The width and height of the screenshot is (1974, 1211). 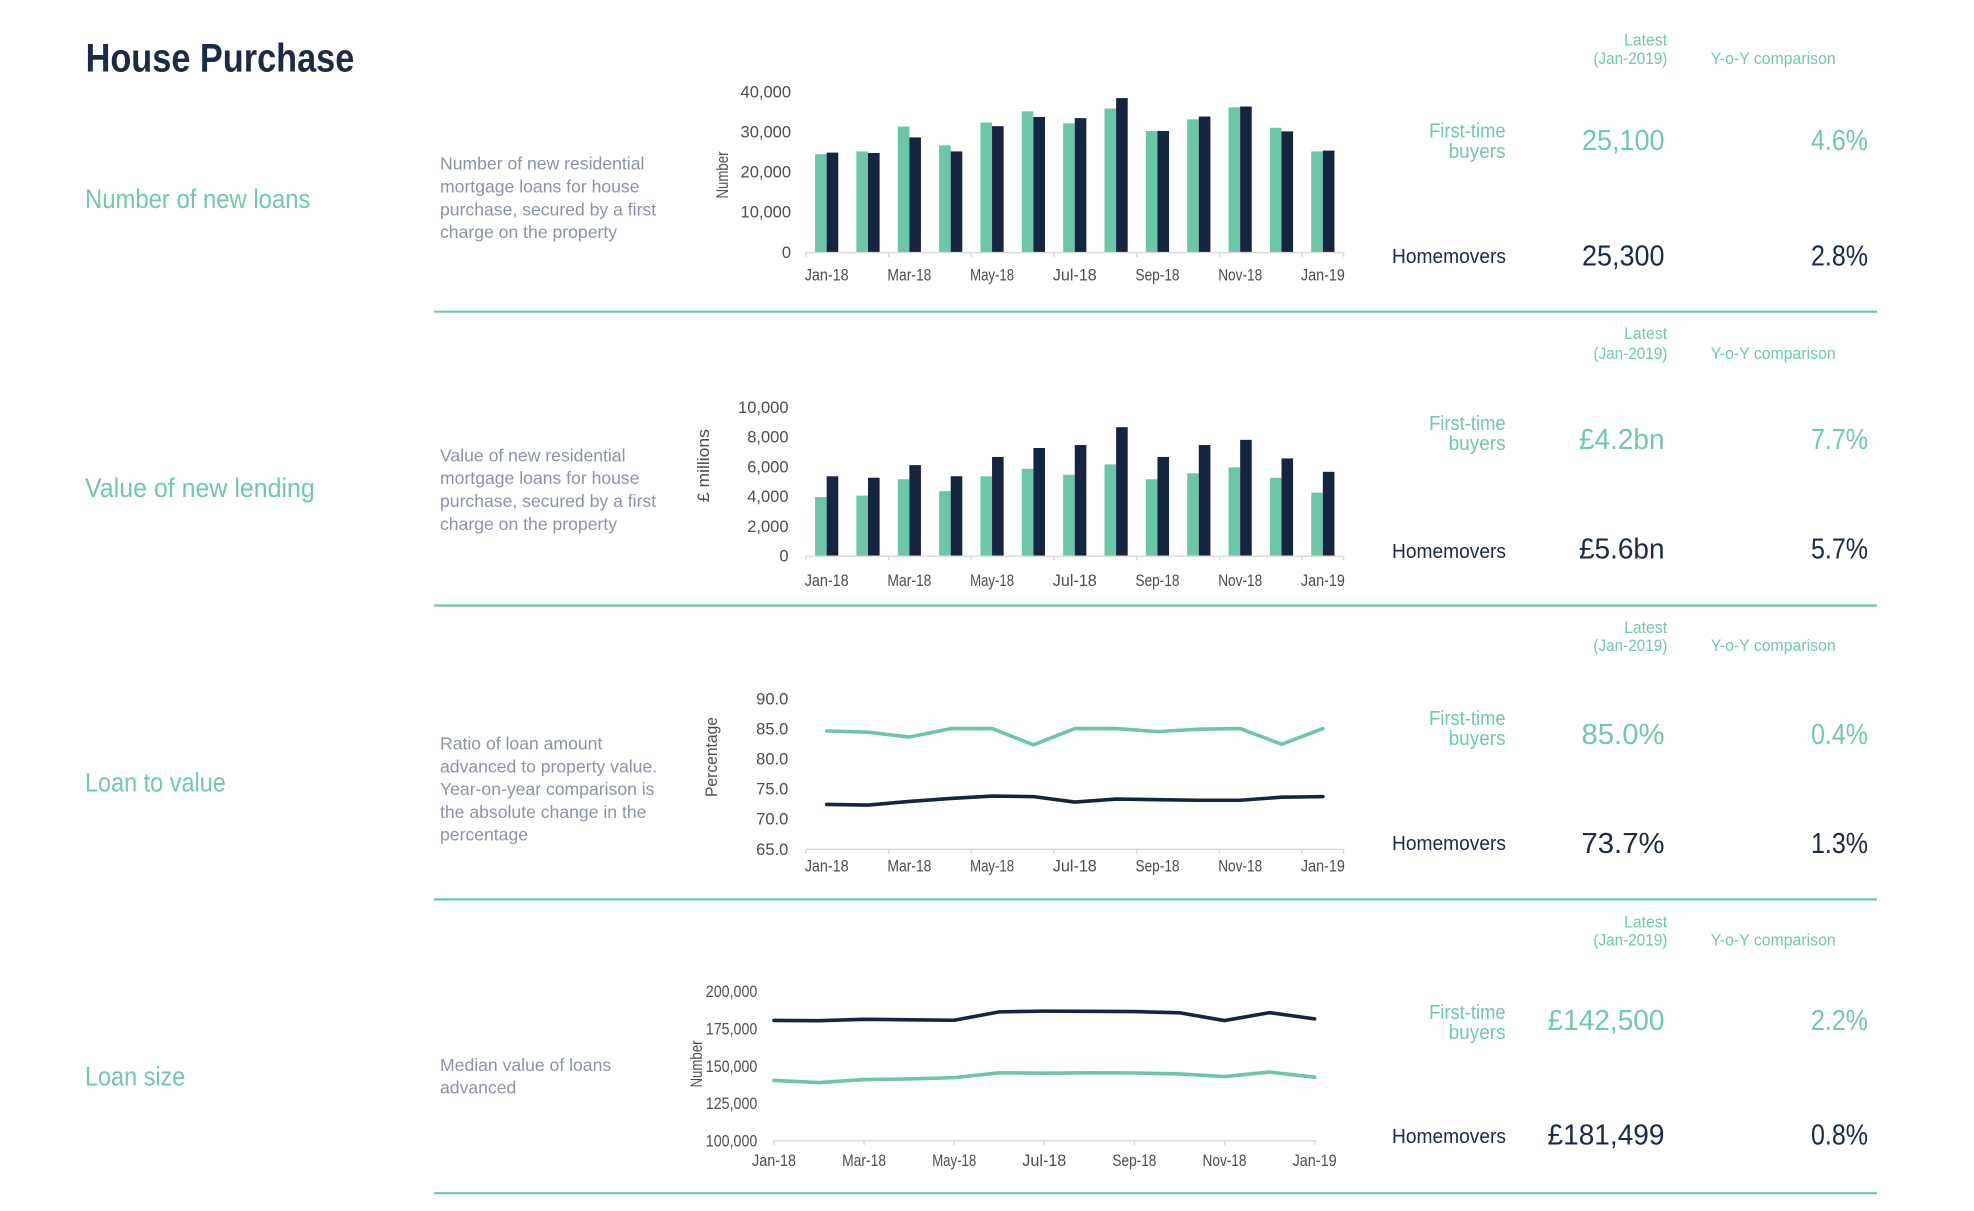 I want to click on svg-text: charge on the property, so click(x=528, y=524).